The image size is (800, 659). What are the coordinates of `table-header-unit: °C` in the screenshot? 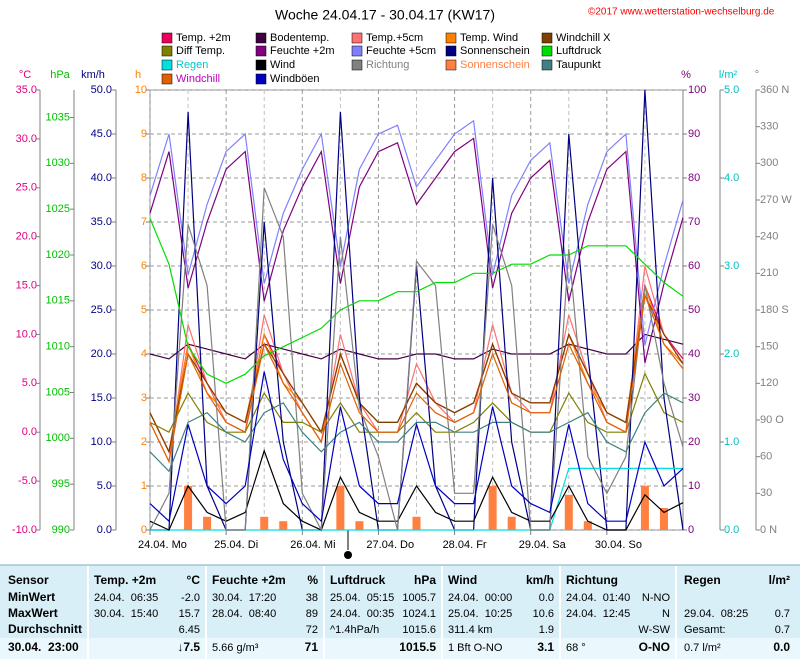 It's located at (194, 580).